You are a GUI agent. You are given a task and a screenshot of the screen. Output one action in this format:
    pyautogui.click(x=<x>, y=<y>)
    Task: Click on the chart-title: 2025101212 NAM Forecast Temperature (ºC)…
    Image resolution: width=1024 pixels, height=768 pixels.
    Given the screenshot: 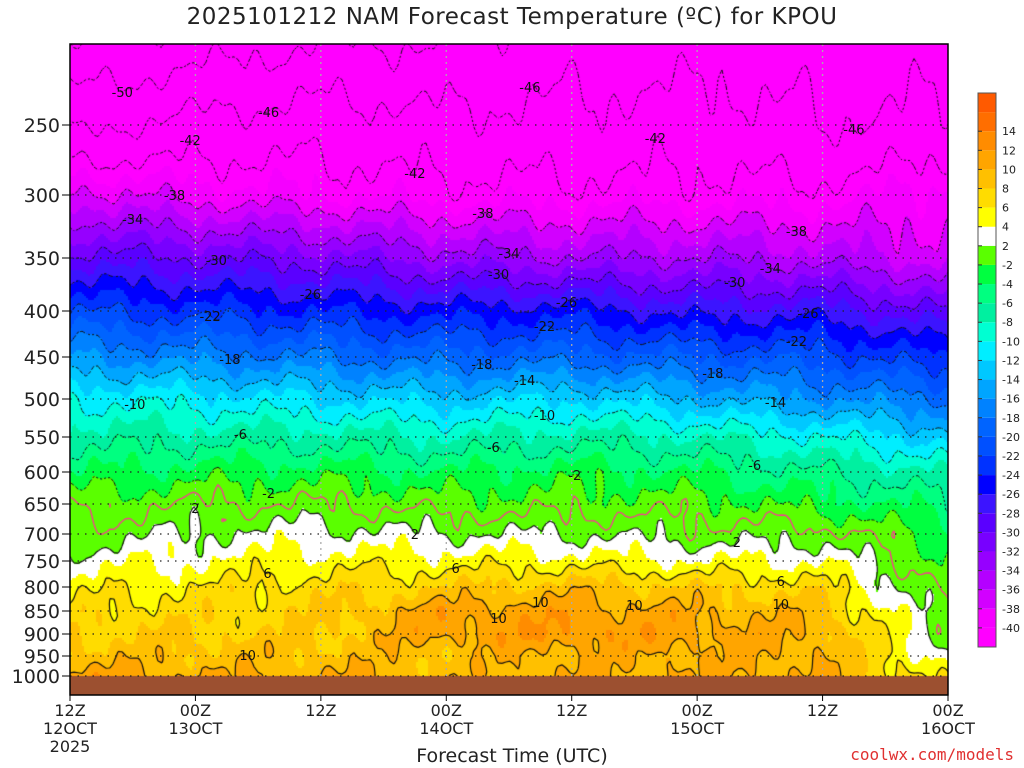 What is the action you would take?
    pyautogui.click(x=512, y=17)
    